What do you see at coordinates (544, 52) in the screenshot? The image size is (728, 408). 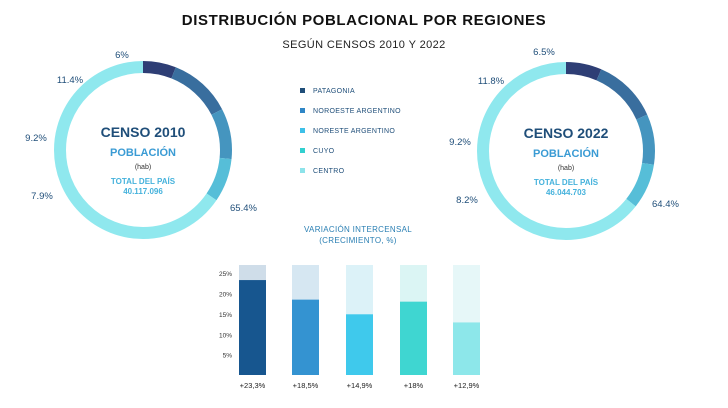 I see `data-label-patagonia: 6.5%` at bounding box center [544, 52].